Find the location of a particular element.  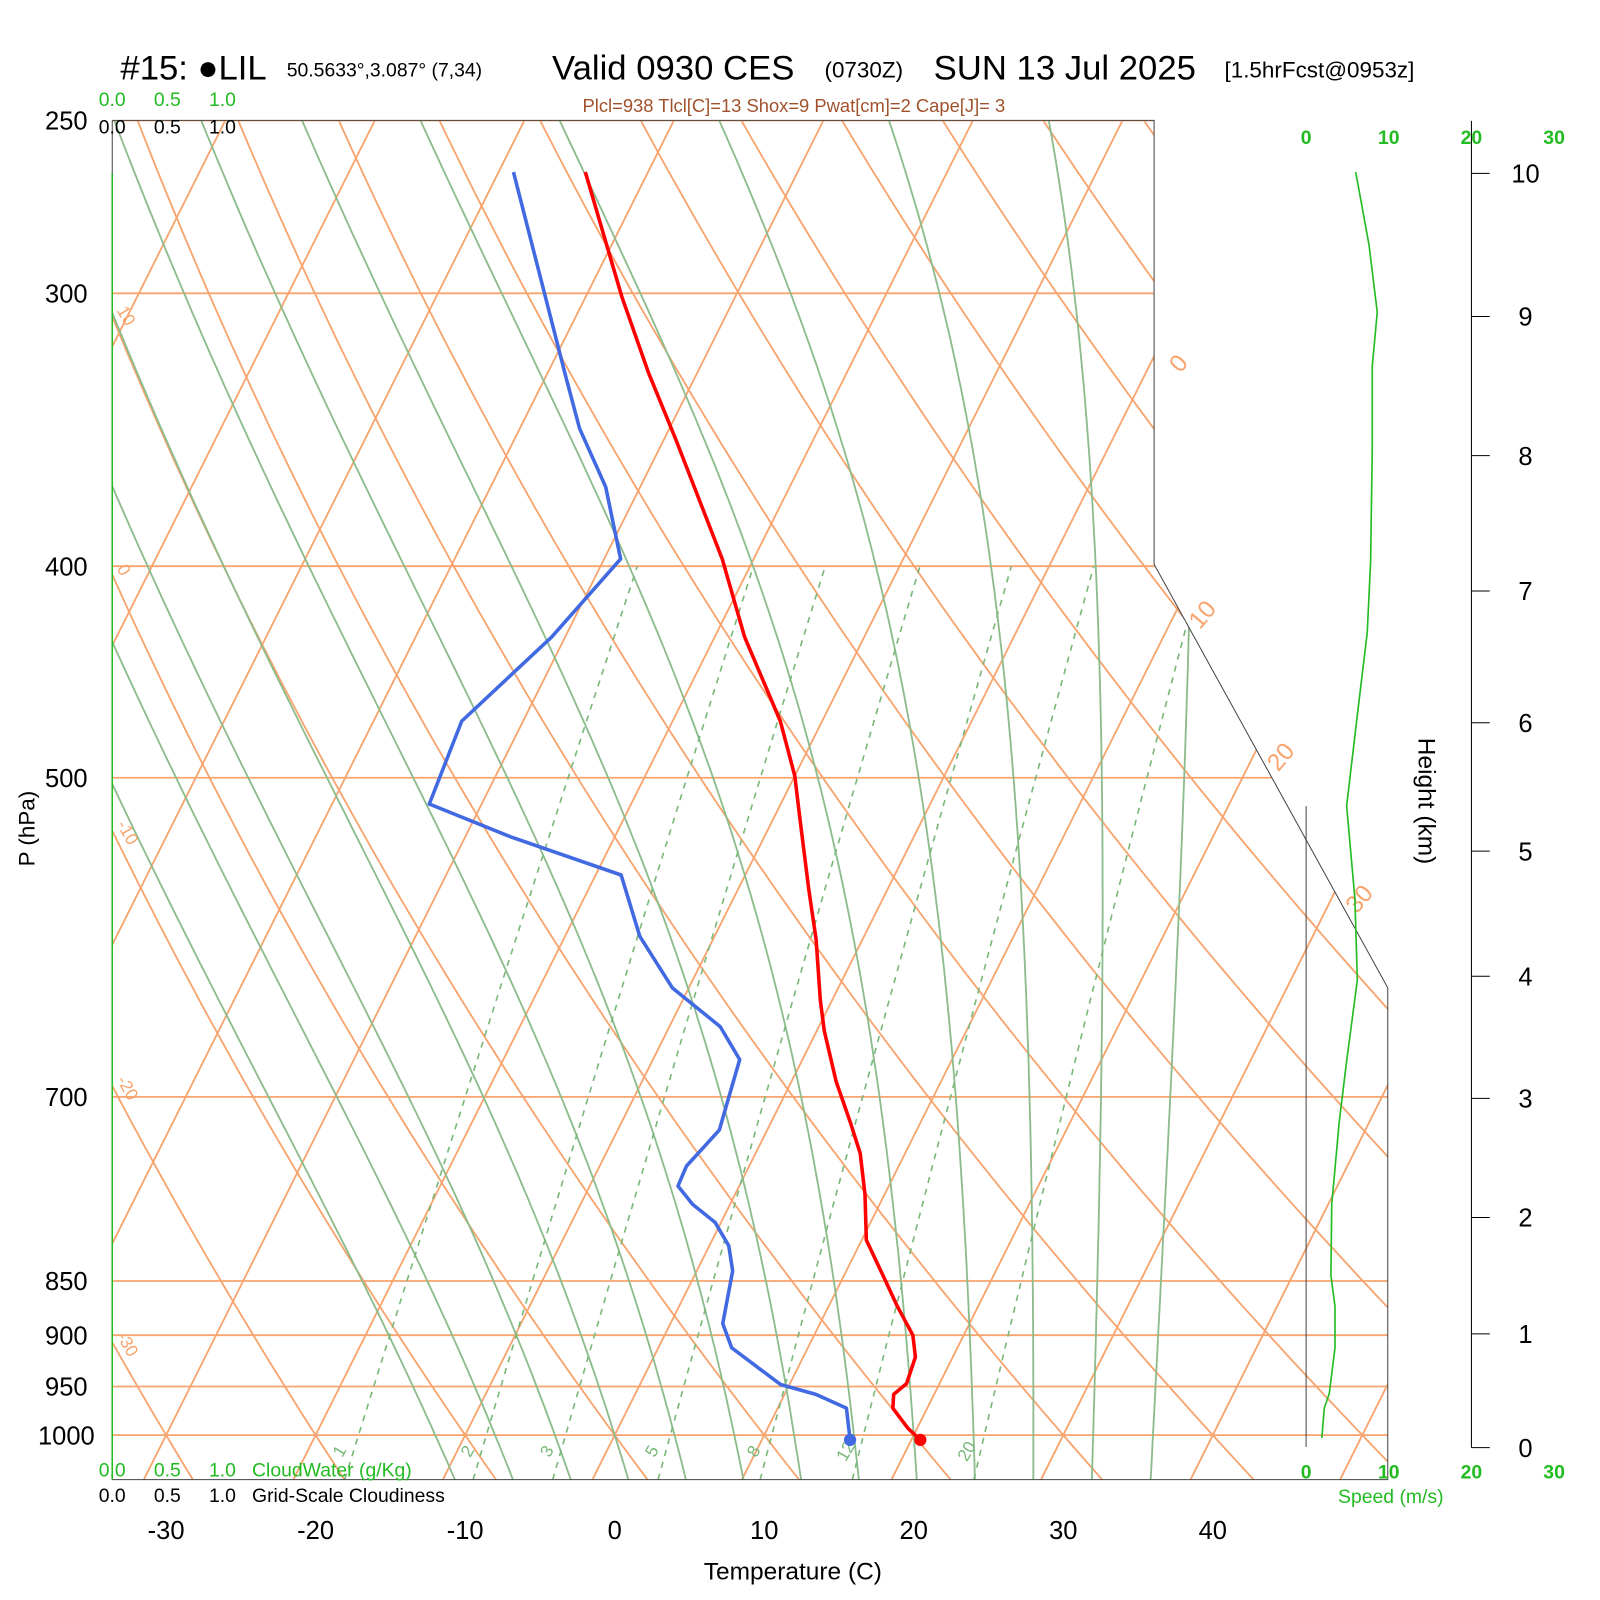

y-tick-label: 700 is located at coordinates (66, 1098).